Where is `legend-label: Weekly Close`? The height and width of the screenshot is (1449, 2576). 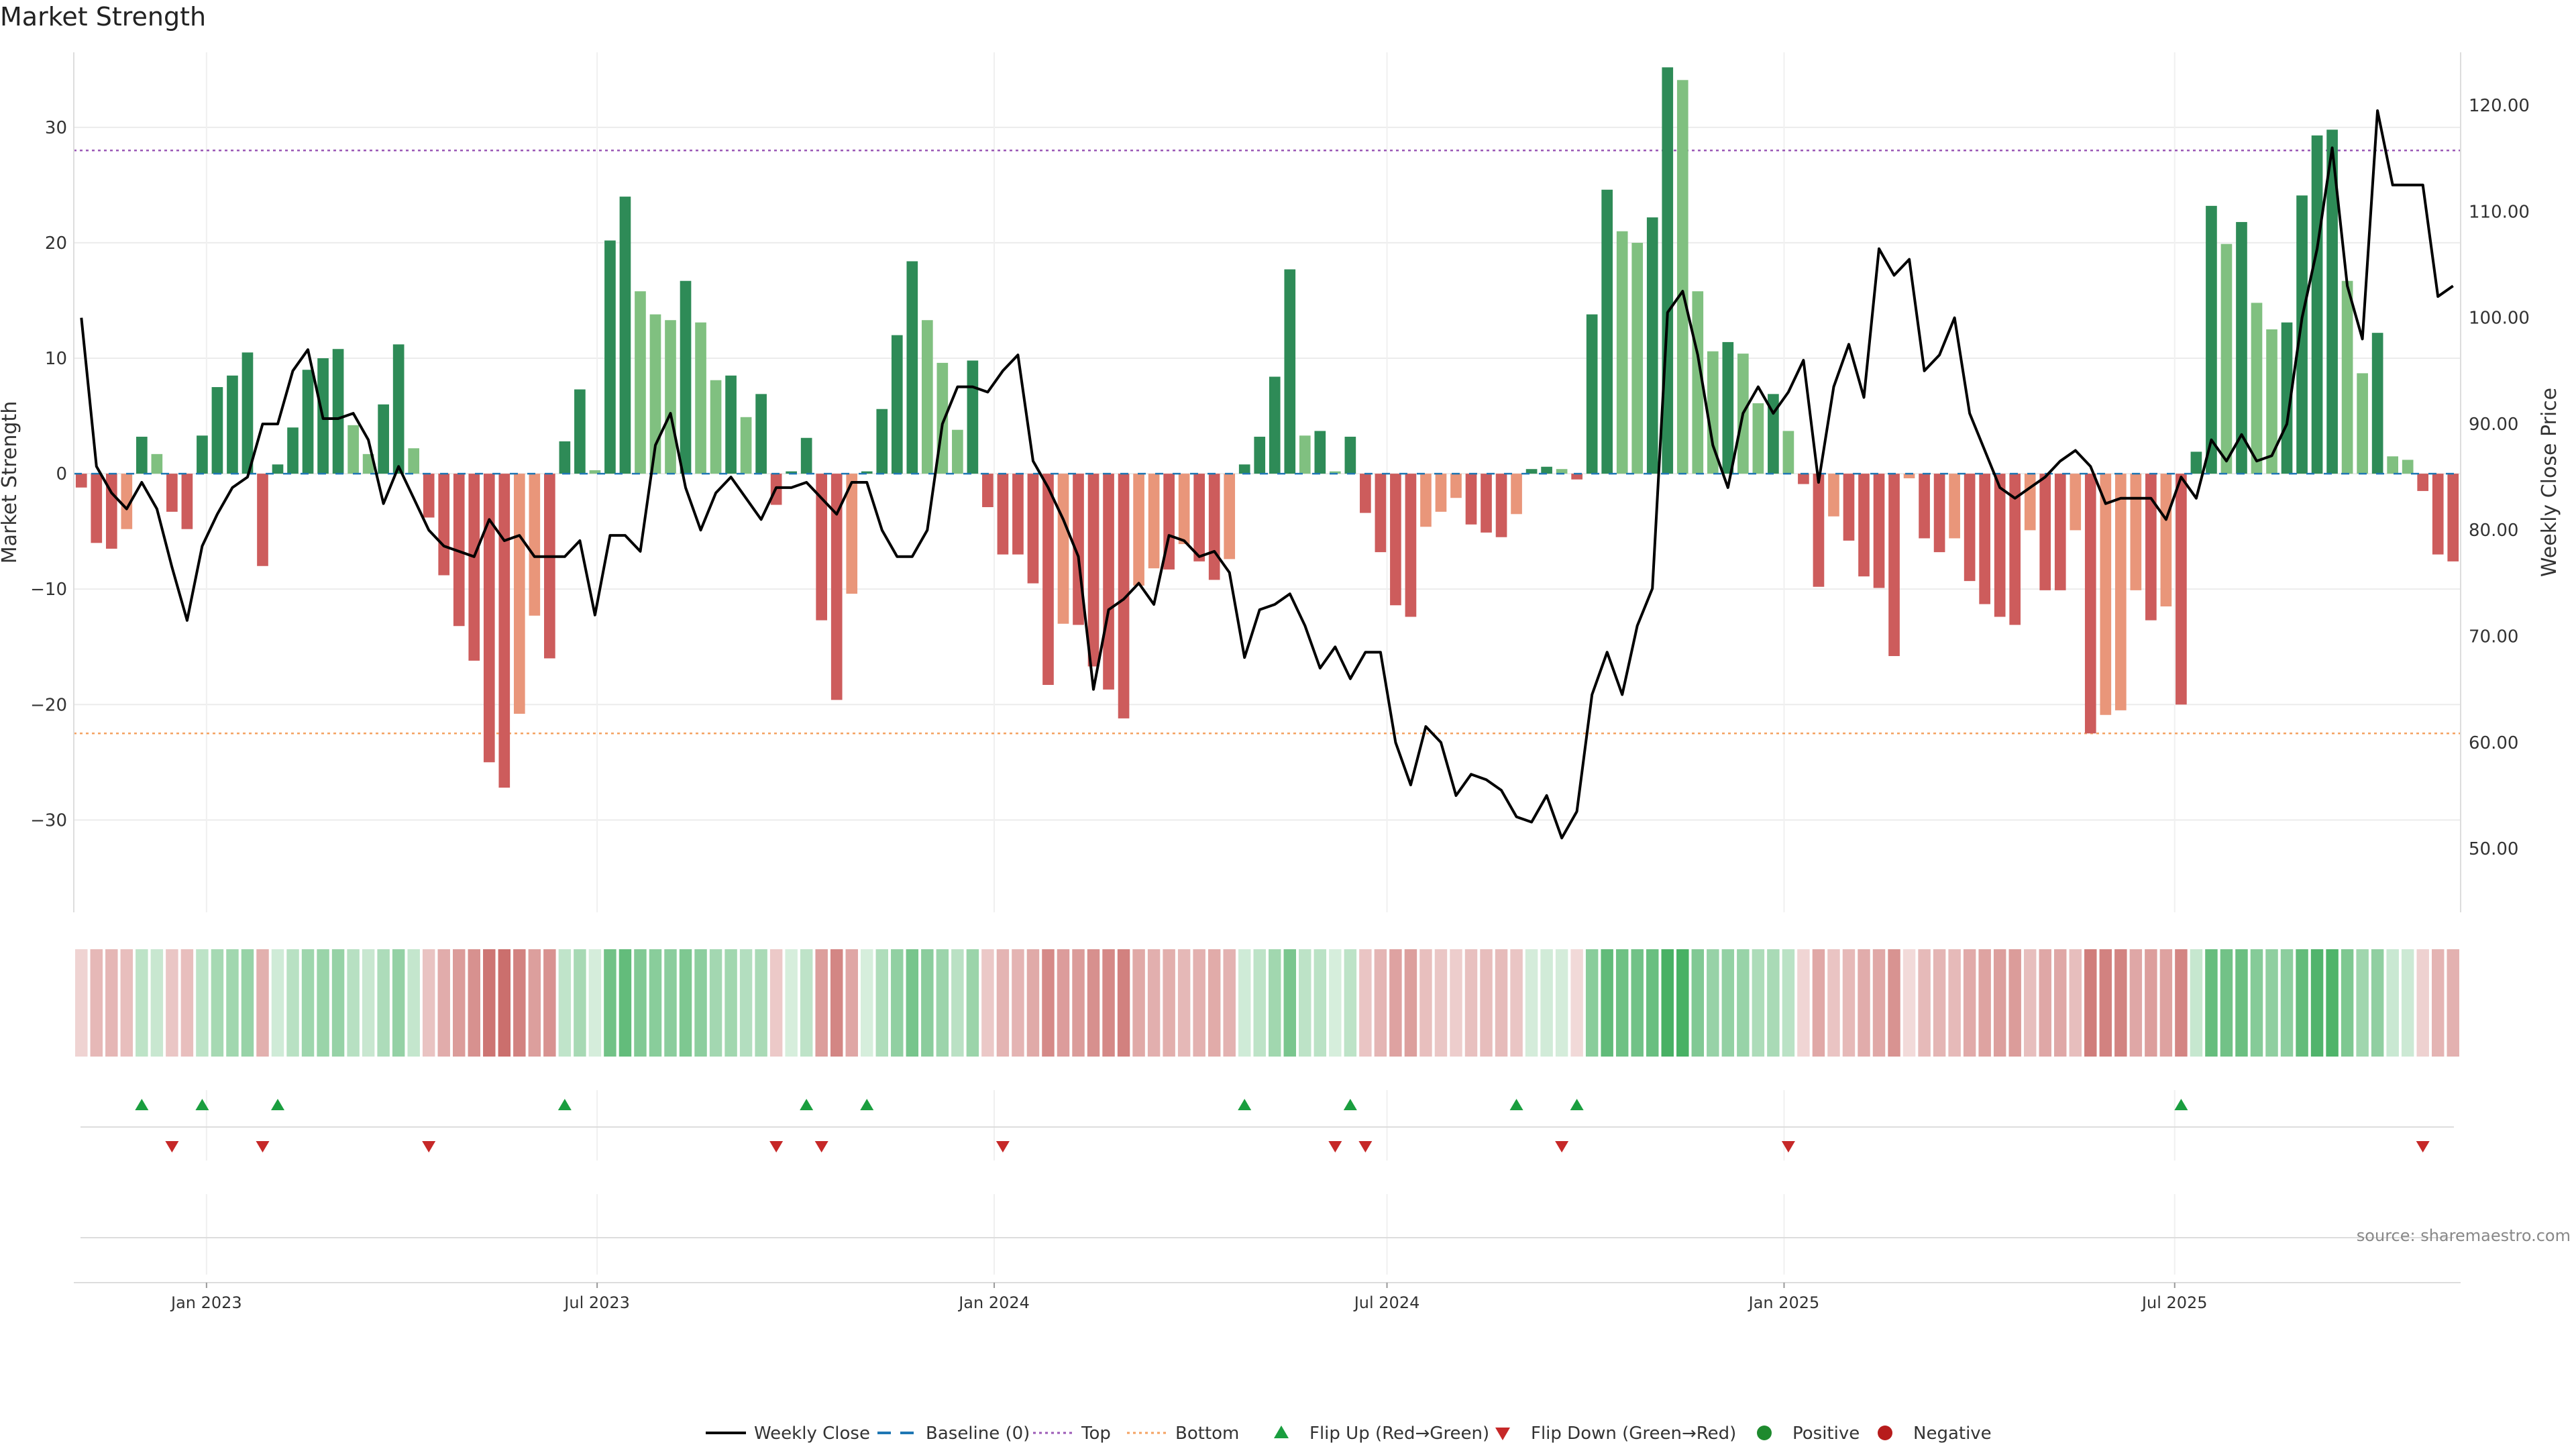
legend-label: Weekly Close is located at coordinates (812, 1434).